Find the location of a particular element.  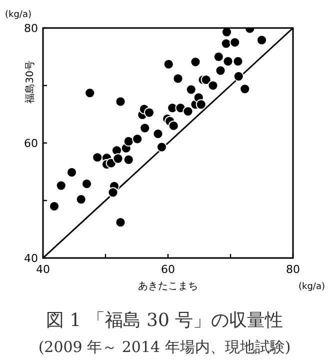

text: 図 1 「福島 30 号」の収量性 is located at coordinates (165, 320).